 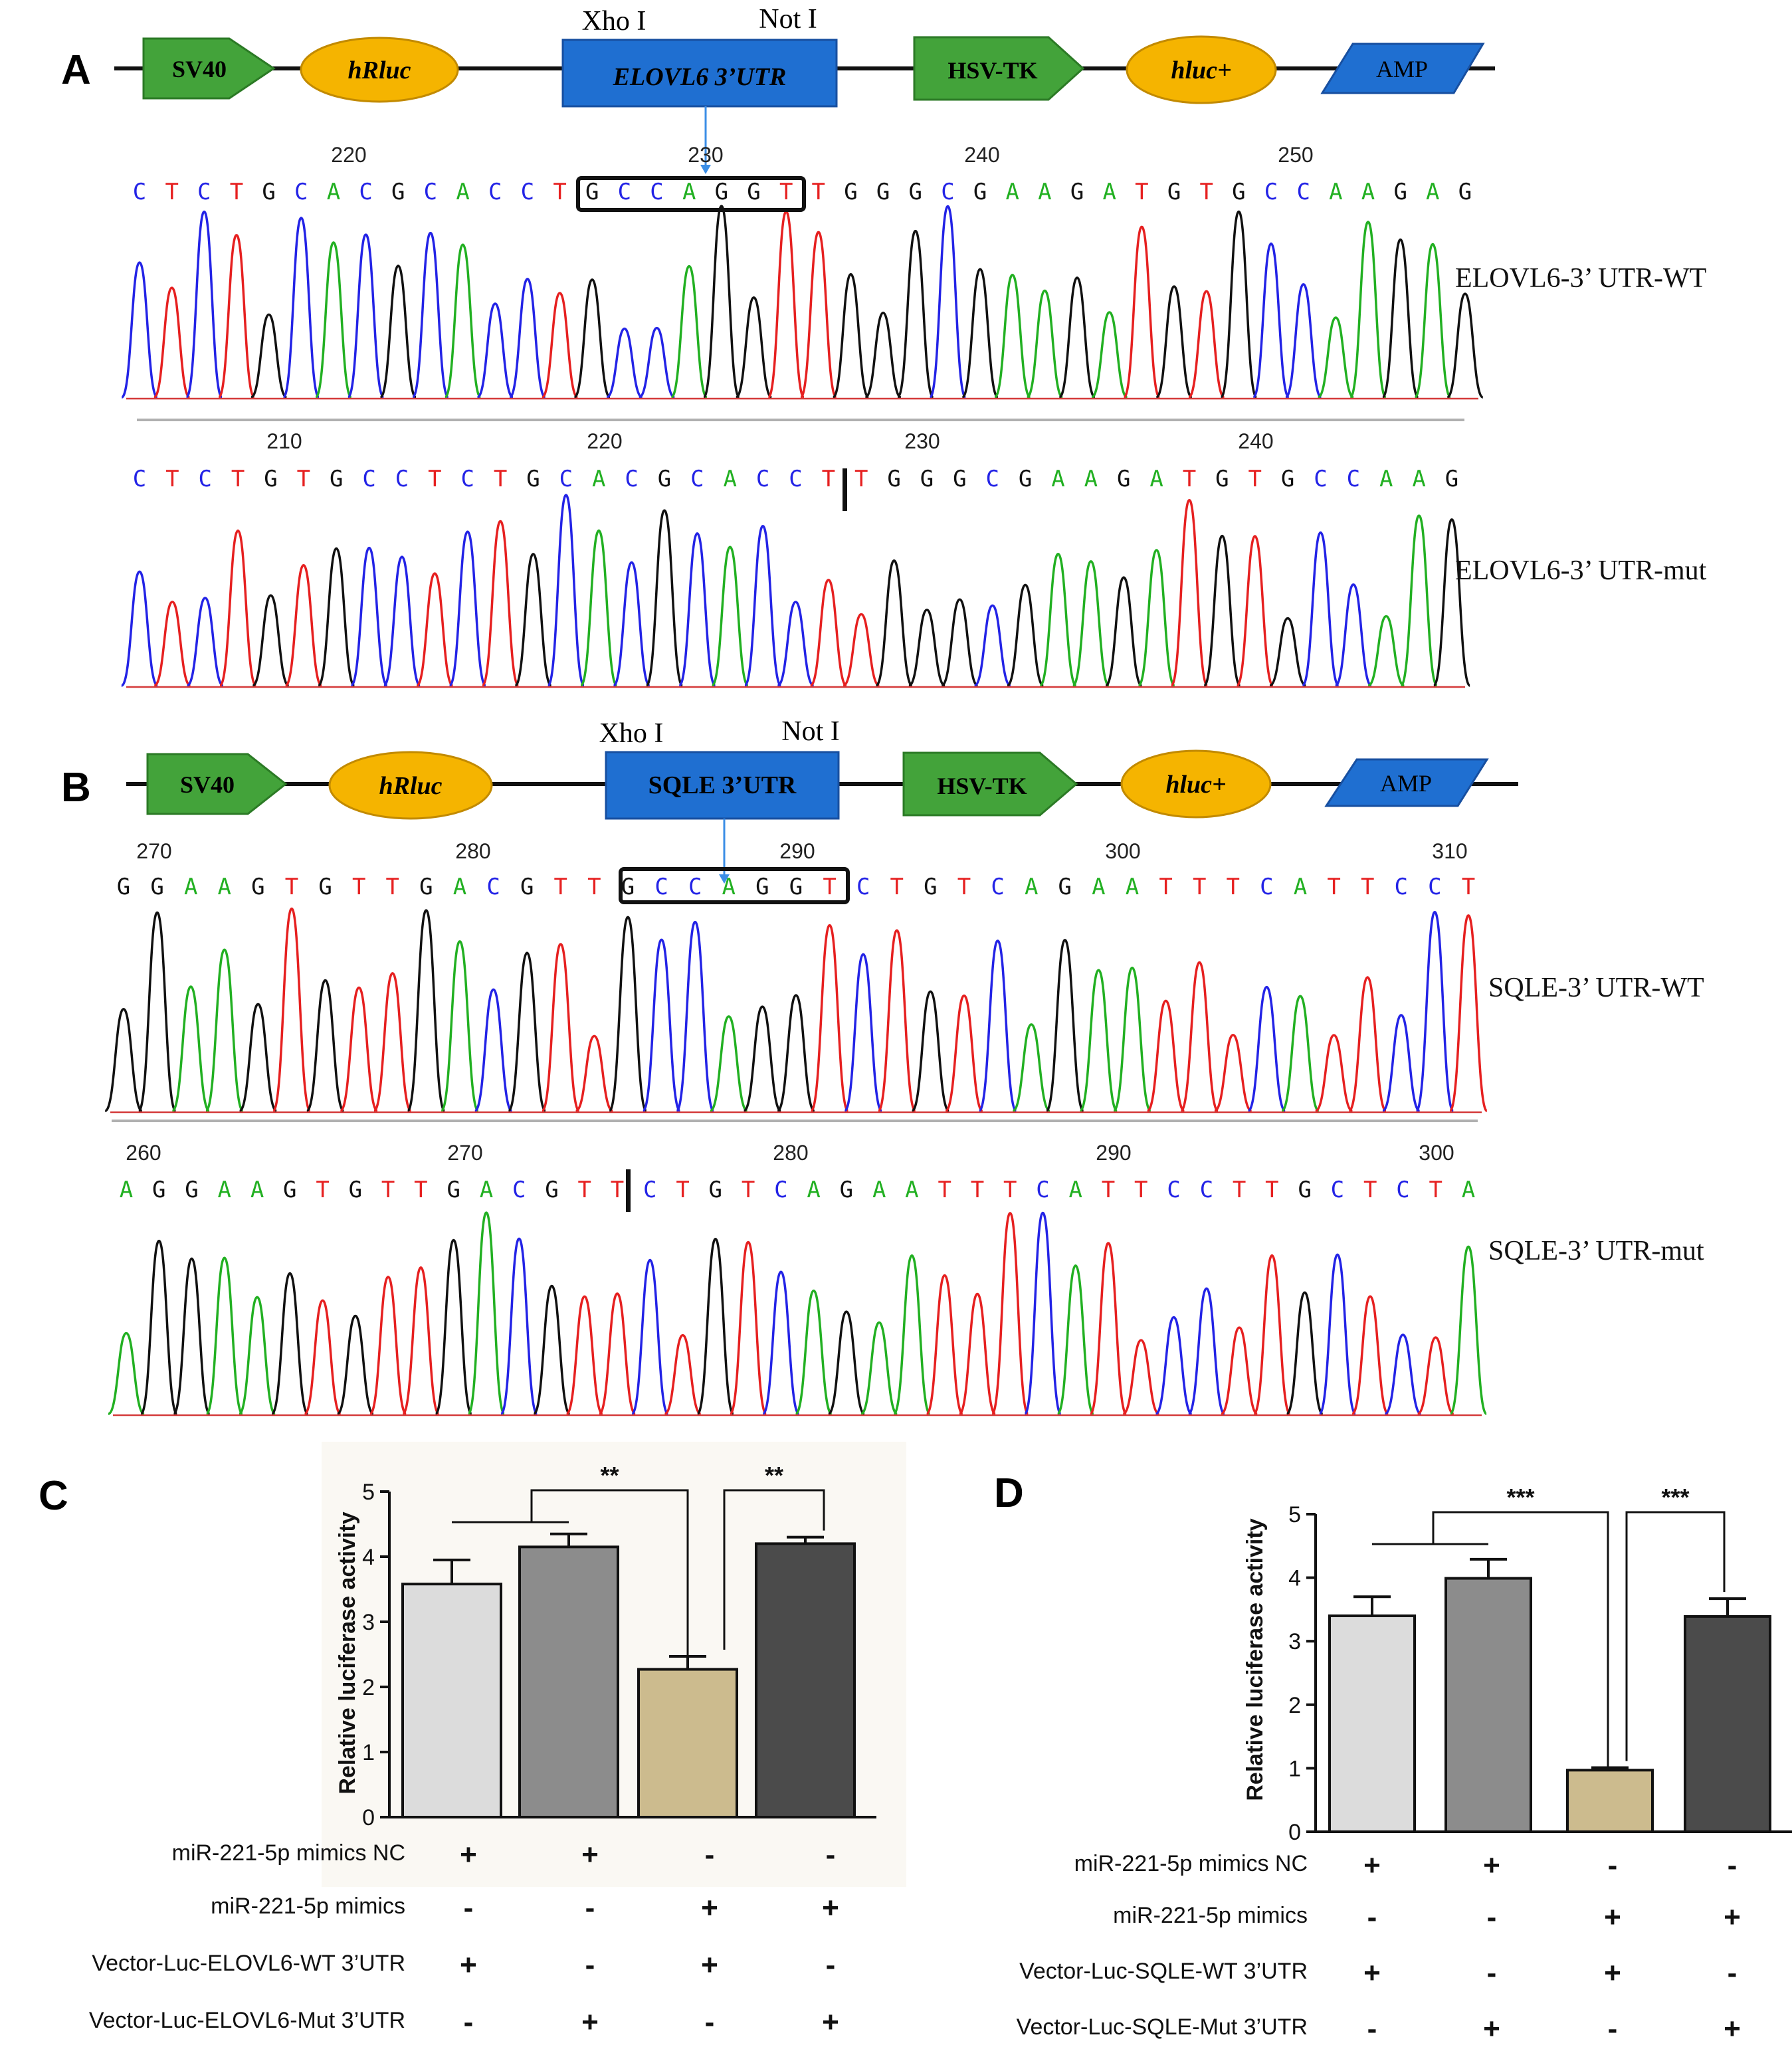 What do you see at coordinates (368, 1492) in the screenshot?
I see `y-tick-label: 5` at bounding box center [368, 1492].